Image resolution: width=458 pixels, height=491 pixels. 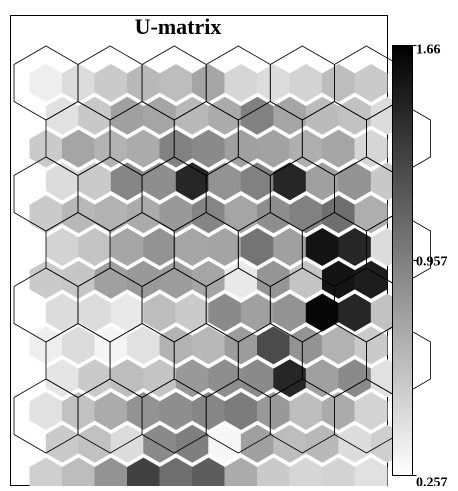 What do you see at coordinates (402, 260) in the screenshot?
I see `colorbar` at bounding box center [402, 260].